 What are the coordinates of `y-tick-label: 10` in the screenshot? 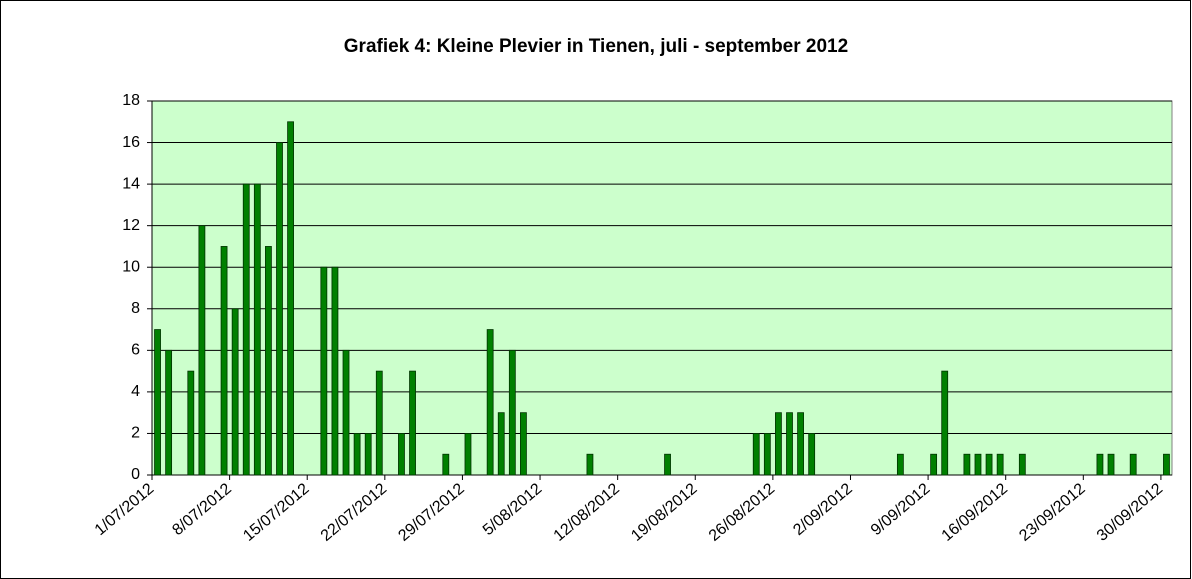 It's located at (131, 266).